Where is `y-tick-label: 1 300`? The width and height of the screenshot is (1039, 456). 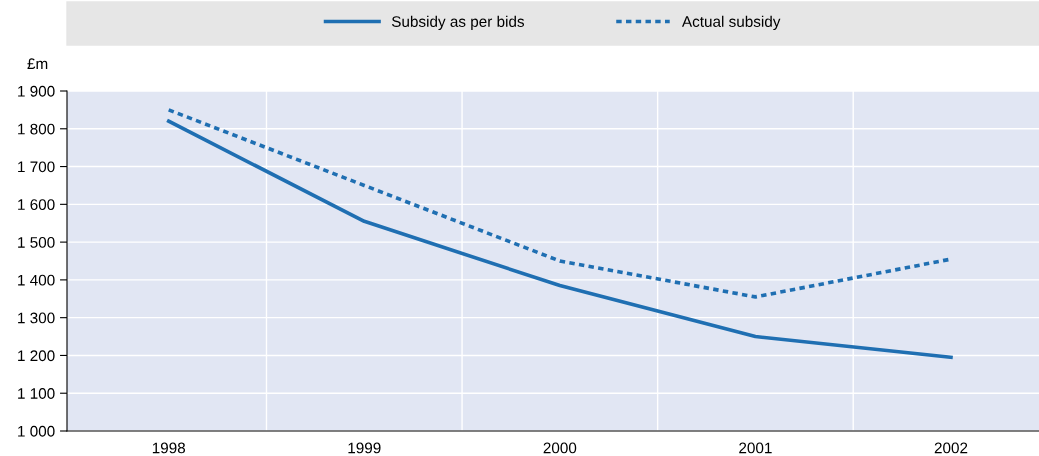 y-tick-label: 1 300 is located at coordinates (36, 318).